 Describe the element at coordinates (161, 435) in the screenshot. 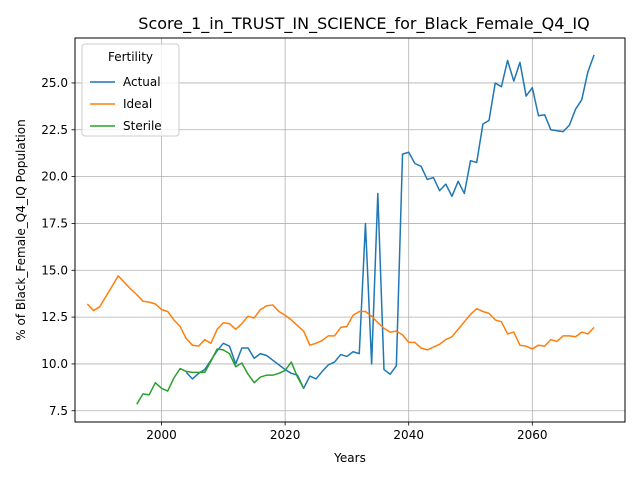

I see `x-tick-label: 2000` at that location.